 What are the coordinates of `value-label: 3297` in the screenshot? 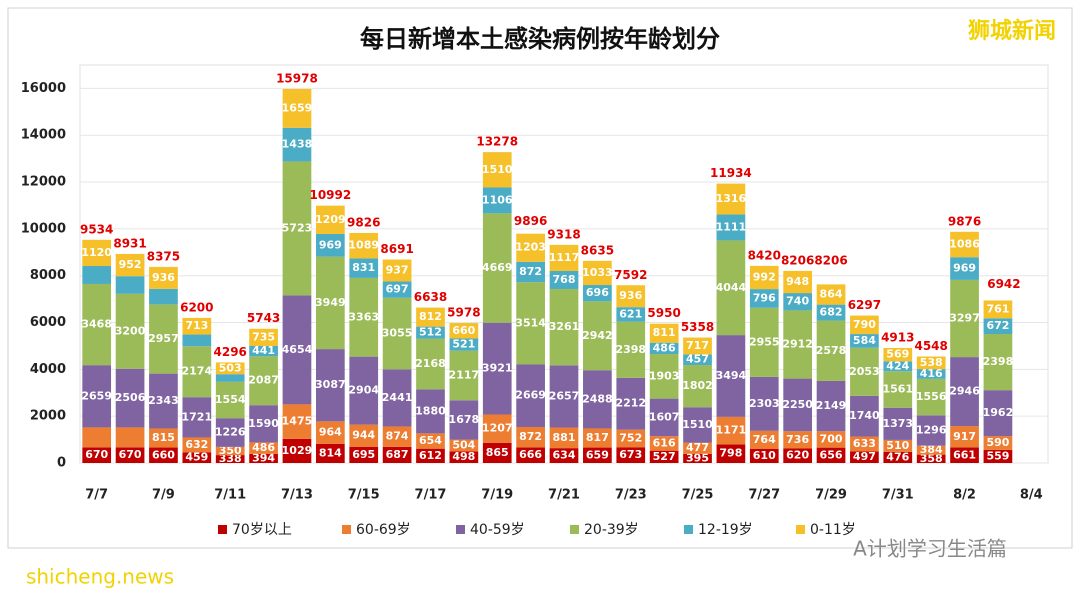 It's located at (964, 317).